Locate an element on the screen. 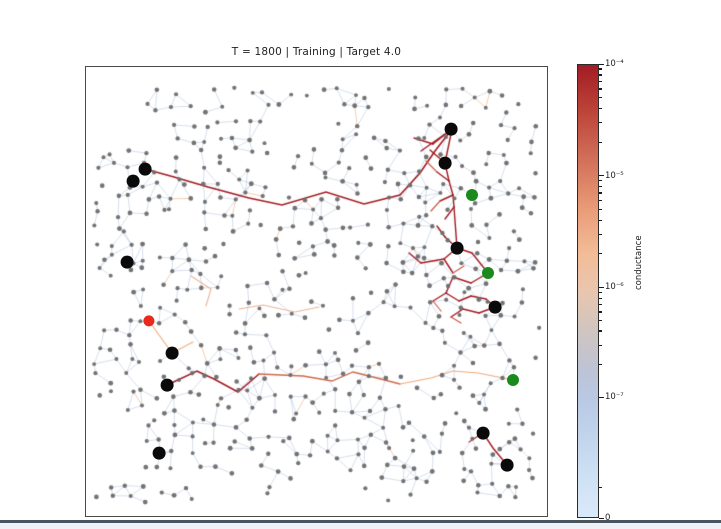  plot-title: T = 1800 | Training | Target 4.0 is located at coordinates (316, 52).